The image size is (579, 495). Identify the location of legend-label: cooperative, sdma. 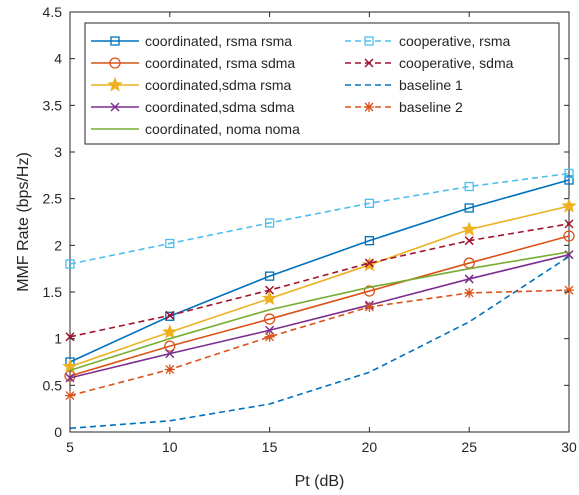
(456, 63).